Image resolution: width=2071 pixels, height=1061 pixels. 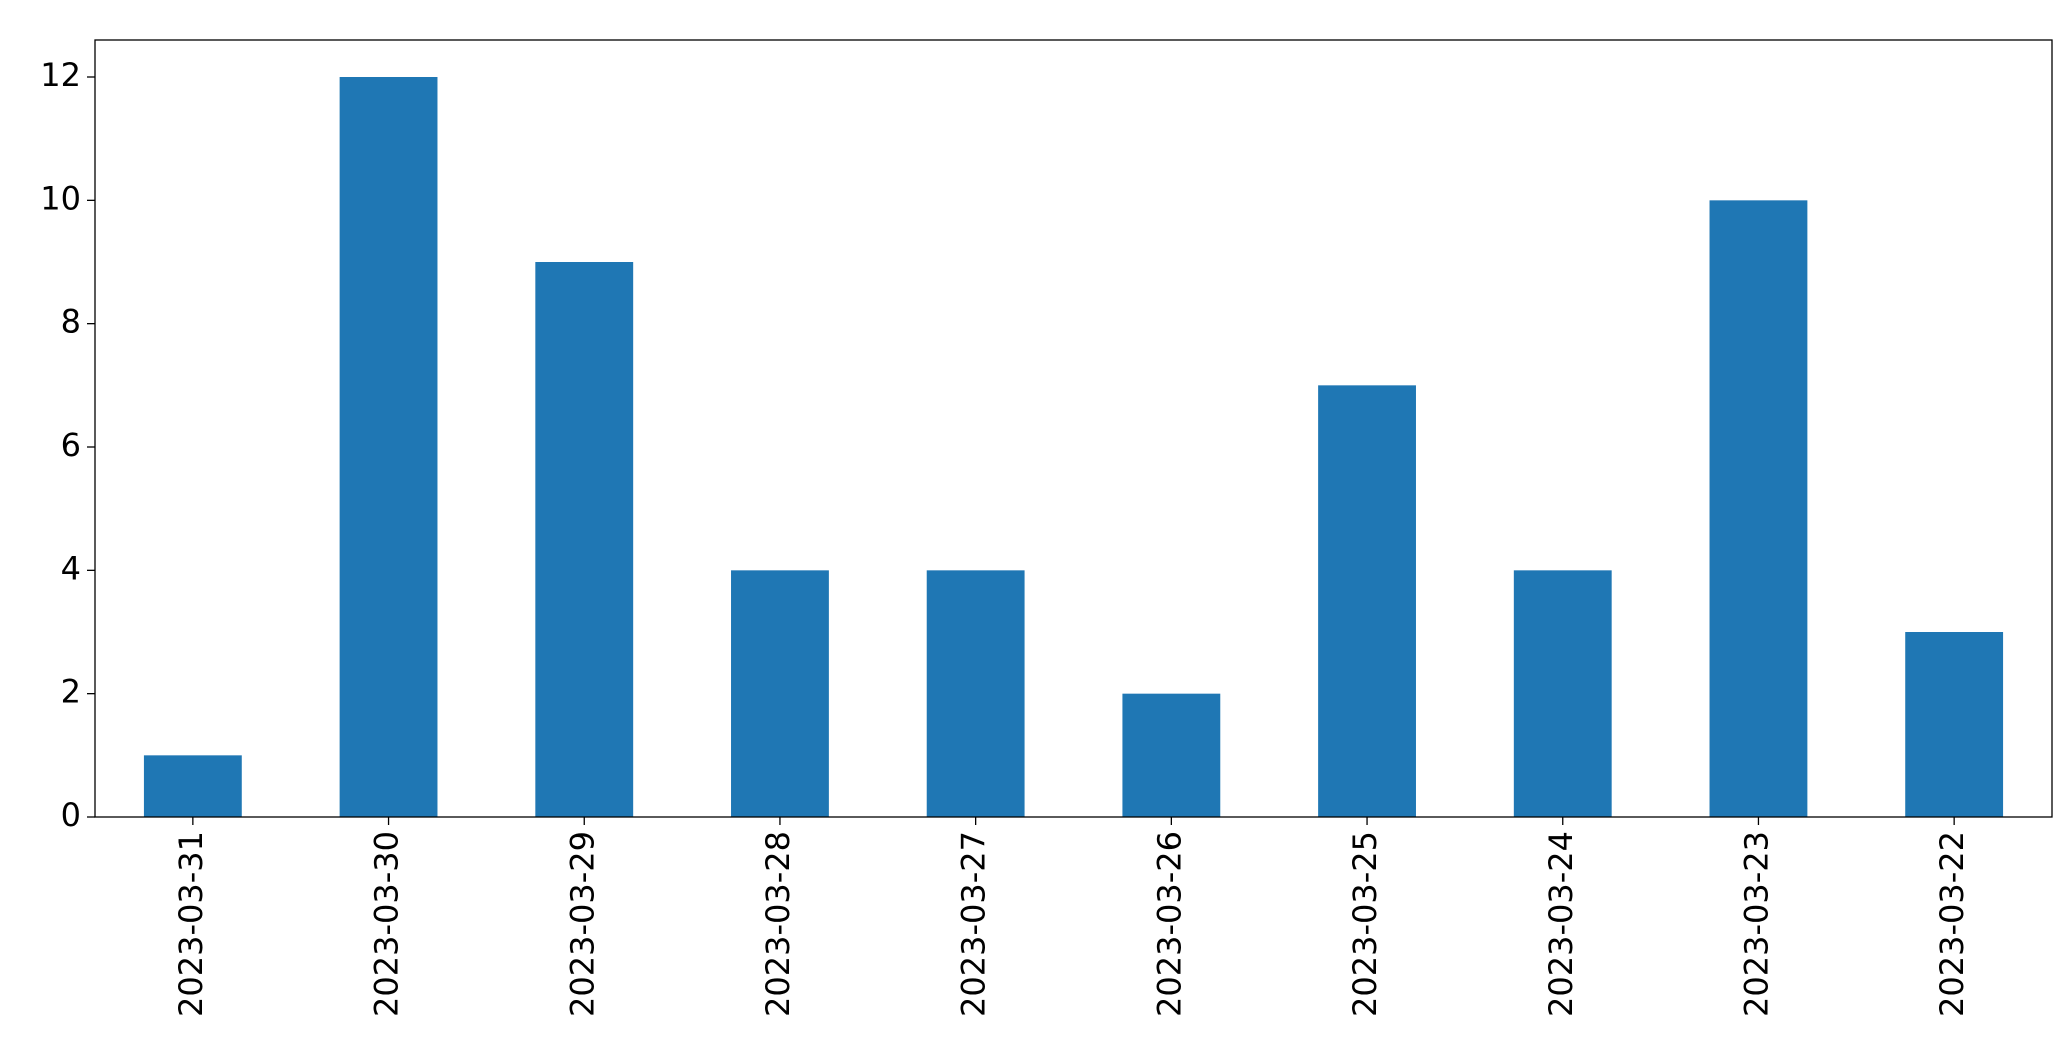 What do you see at coordinates (1169, 924) in the screenshot?
I see `x-tick-label: 2023-03-26` at bounding box center [1169, 924].